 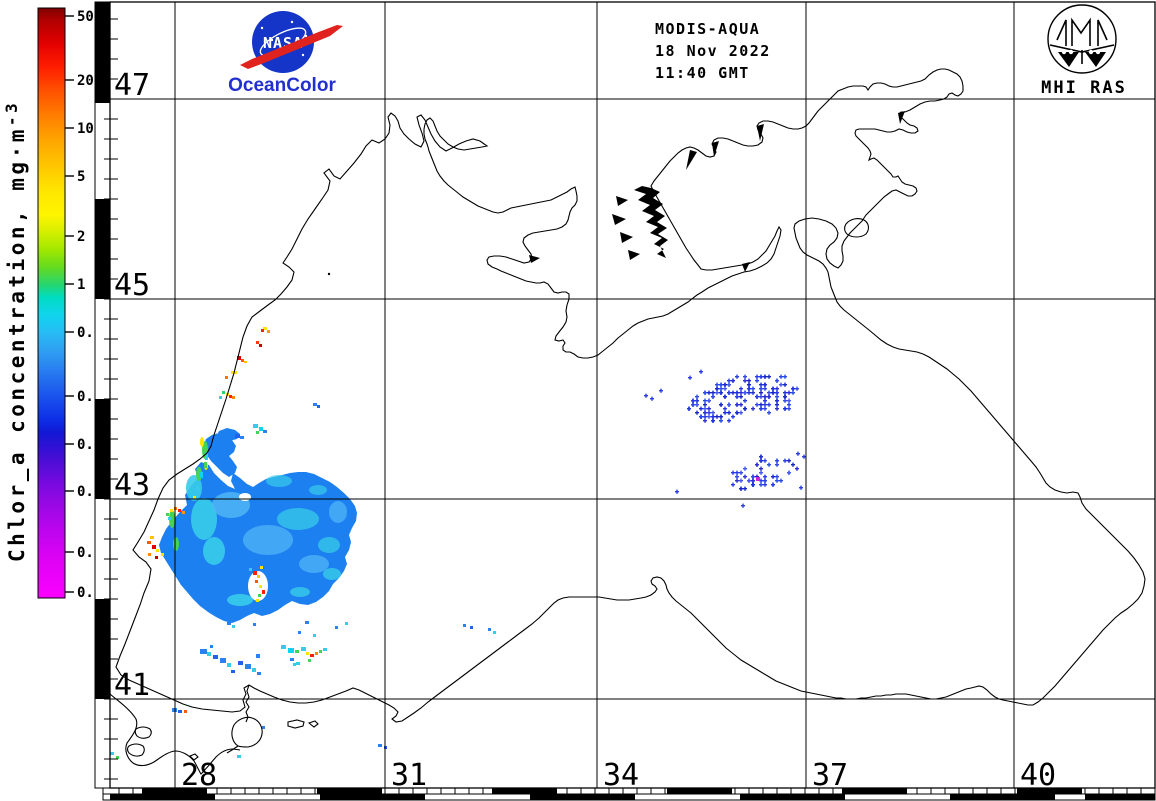 I want to click on colorbar-title: Chlor_a concentration, mg·m-3, so click(x=15, y=331).